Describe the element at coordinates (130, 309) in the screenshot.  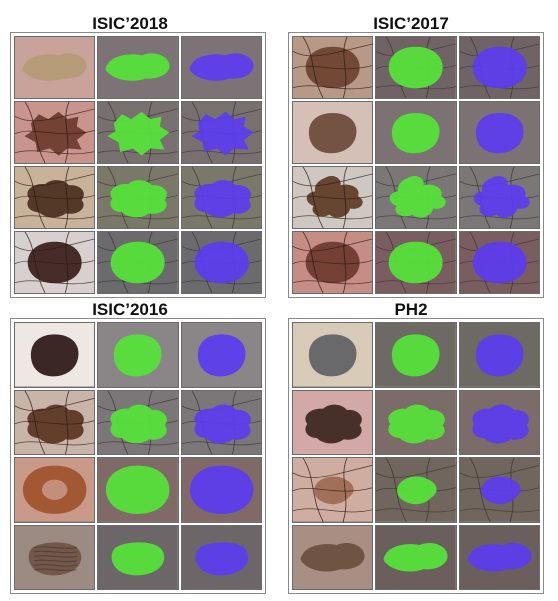
I see `panel-title-isic2016: ISIC’2016` at that location.